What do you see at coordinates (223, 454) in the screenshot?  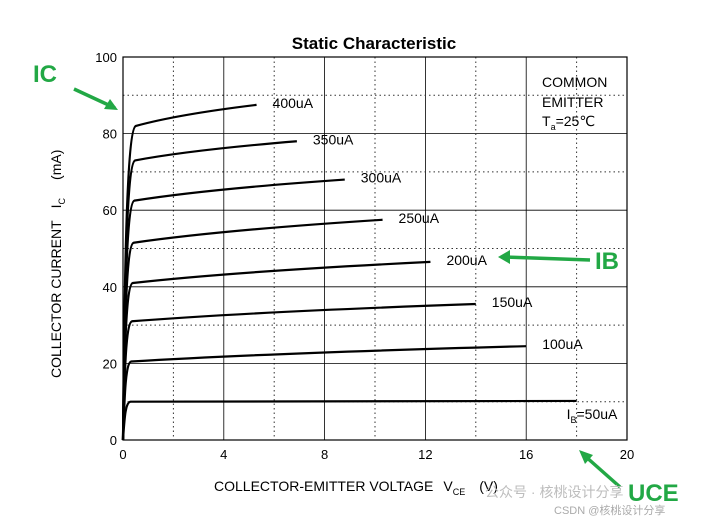 I see `x-tick-label: 4` at bounding box center [223, 454].